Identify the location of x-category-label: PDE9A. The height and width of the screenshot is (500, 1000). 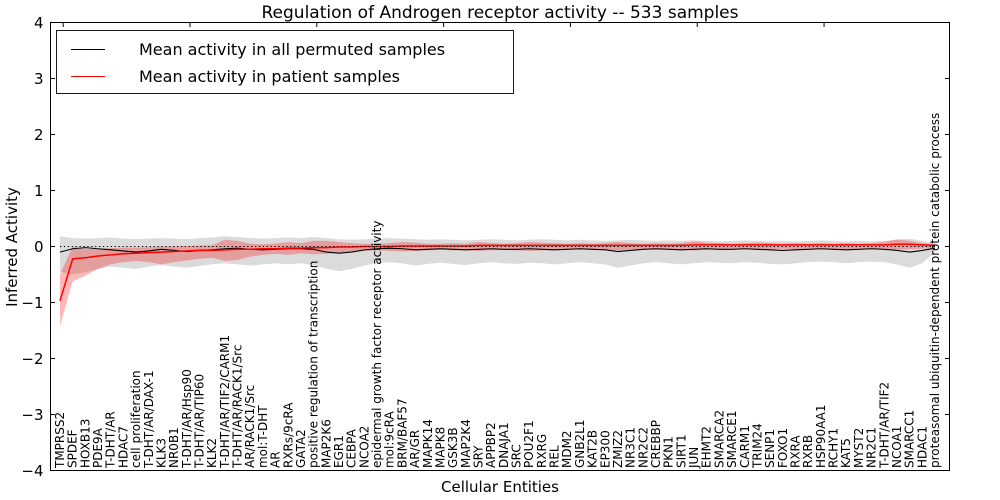
(98, 447).